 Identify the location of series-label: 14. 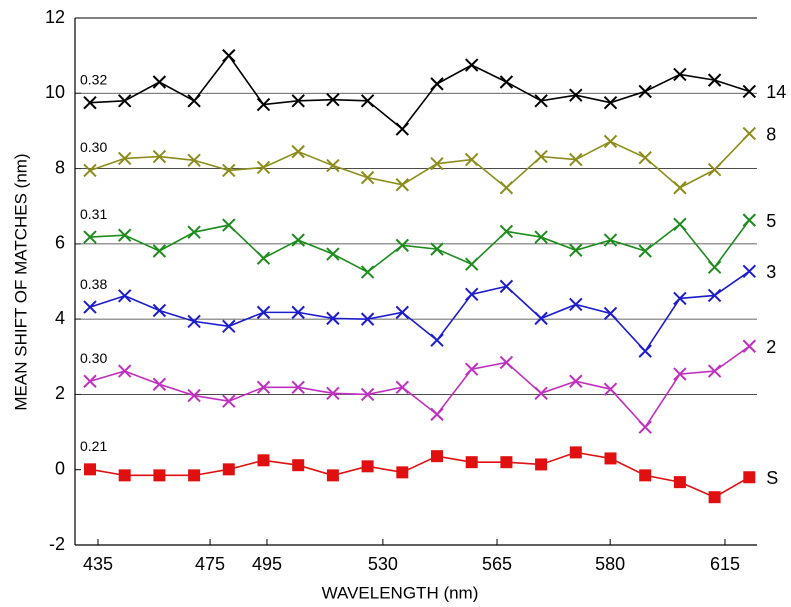
(776, 92).